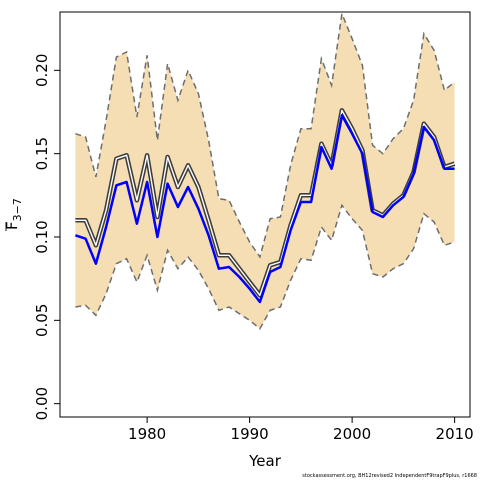 This screenshot has height=480, width=480. What do you see at coordinates (455, 434) in the screenshot?
I see `x-tick-label-2010: 2010` at bounding box center [455, 434].